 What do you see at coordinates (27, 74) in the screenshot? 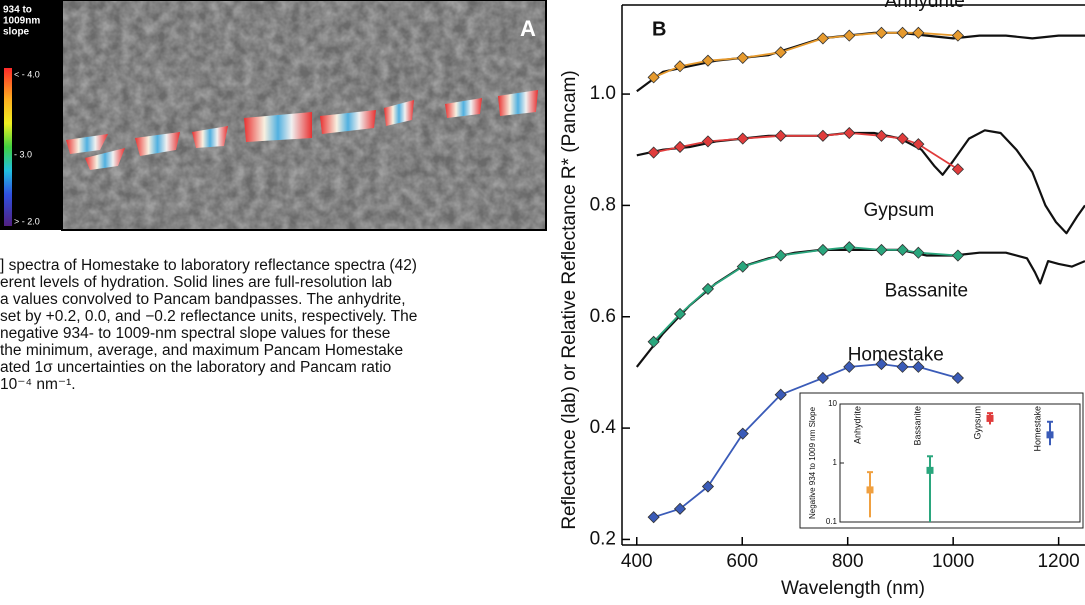
I see `colorbar-label: < - 4.0` at bounding box center [27, 74].